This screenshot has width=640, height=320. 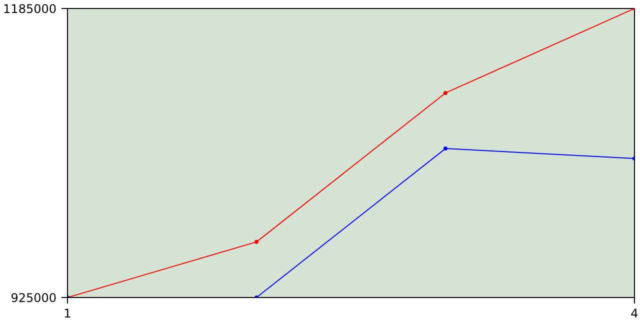 What do you see at coordinates (634, 313) in the screenshot?
I see `x-tick-label: 4` at bounding box center [634, 313].